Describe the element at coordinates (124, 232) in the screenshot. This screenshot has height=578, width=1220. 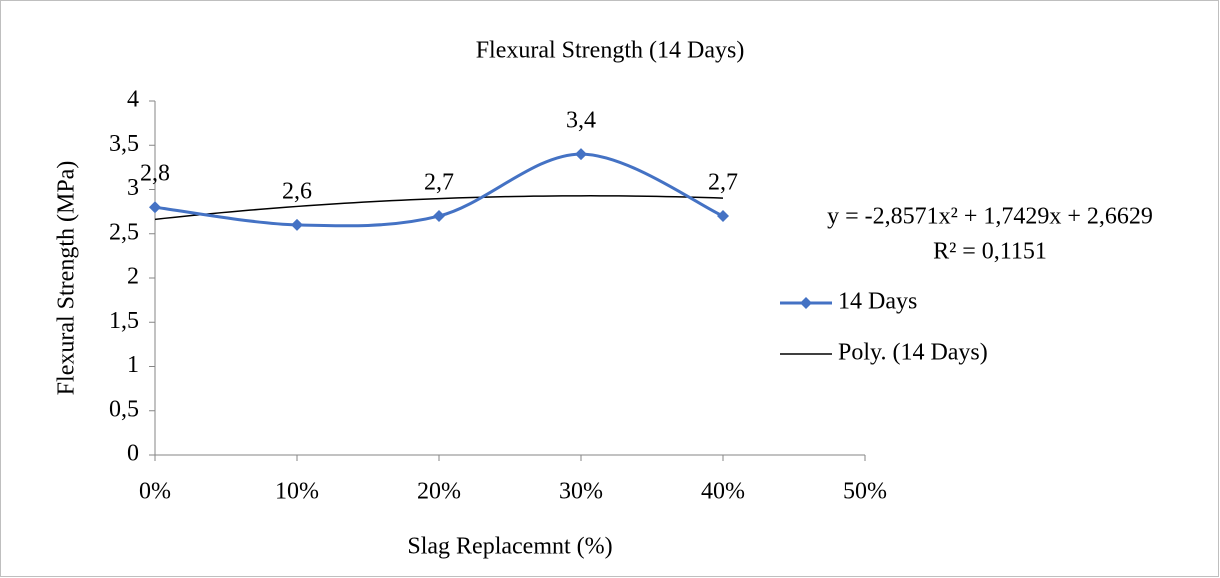
I see `y-tick-label: 2,5` at that location.